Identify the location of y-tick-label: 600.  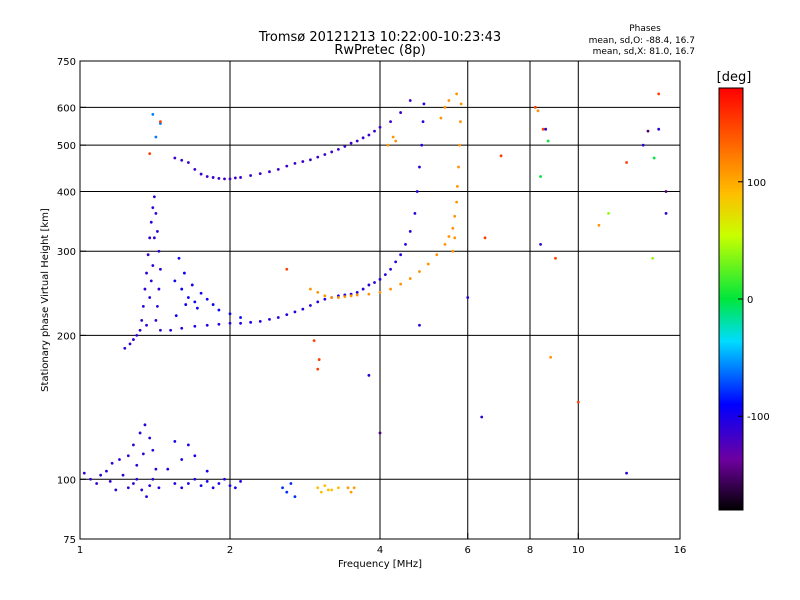
(66, 108).